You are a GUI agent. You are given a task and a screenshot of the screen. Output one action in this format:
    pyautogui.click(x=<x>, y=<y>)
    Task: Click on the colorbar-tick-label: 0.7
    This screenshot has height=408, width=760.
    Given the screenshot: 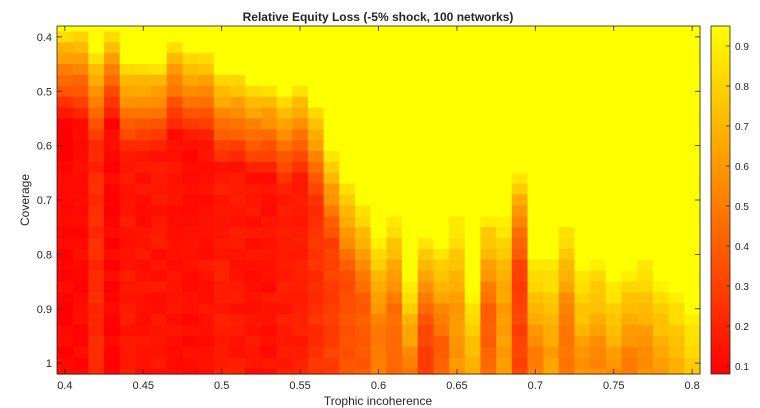 What is the action you would take?
    pyautogui.click(x=742, y=127)
    